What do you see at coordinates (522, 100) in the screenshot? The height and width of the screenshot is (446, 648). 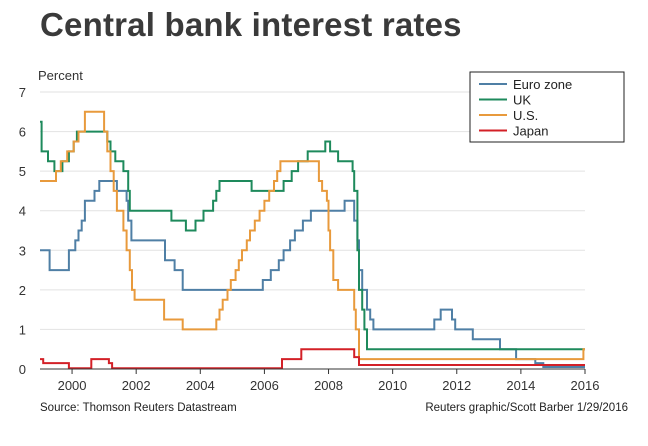 I see `legend-label-1: UK` at bounding box center [522, 100].